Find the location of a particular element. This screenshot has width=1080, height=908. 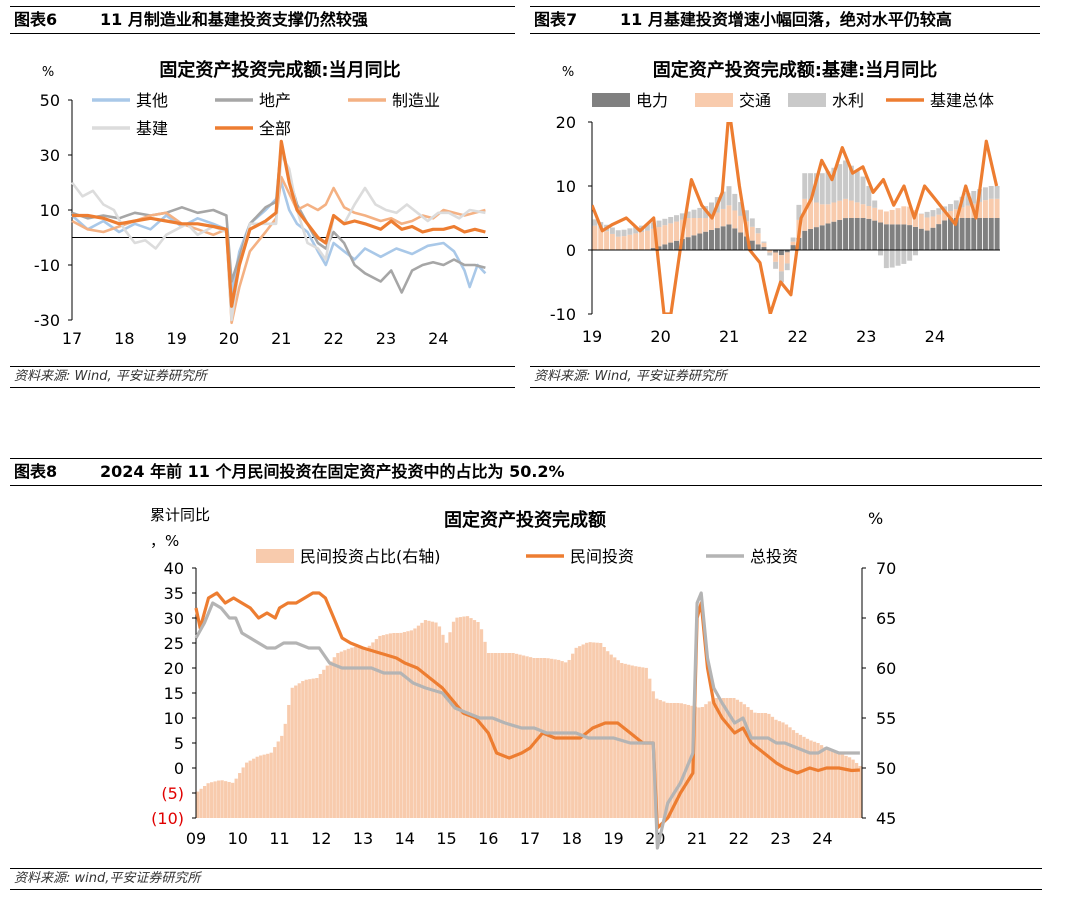

y-tick-label: 0 is located at coordinates (571, 250).